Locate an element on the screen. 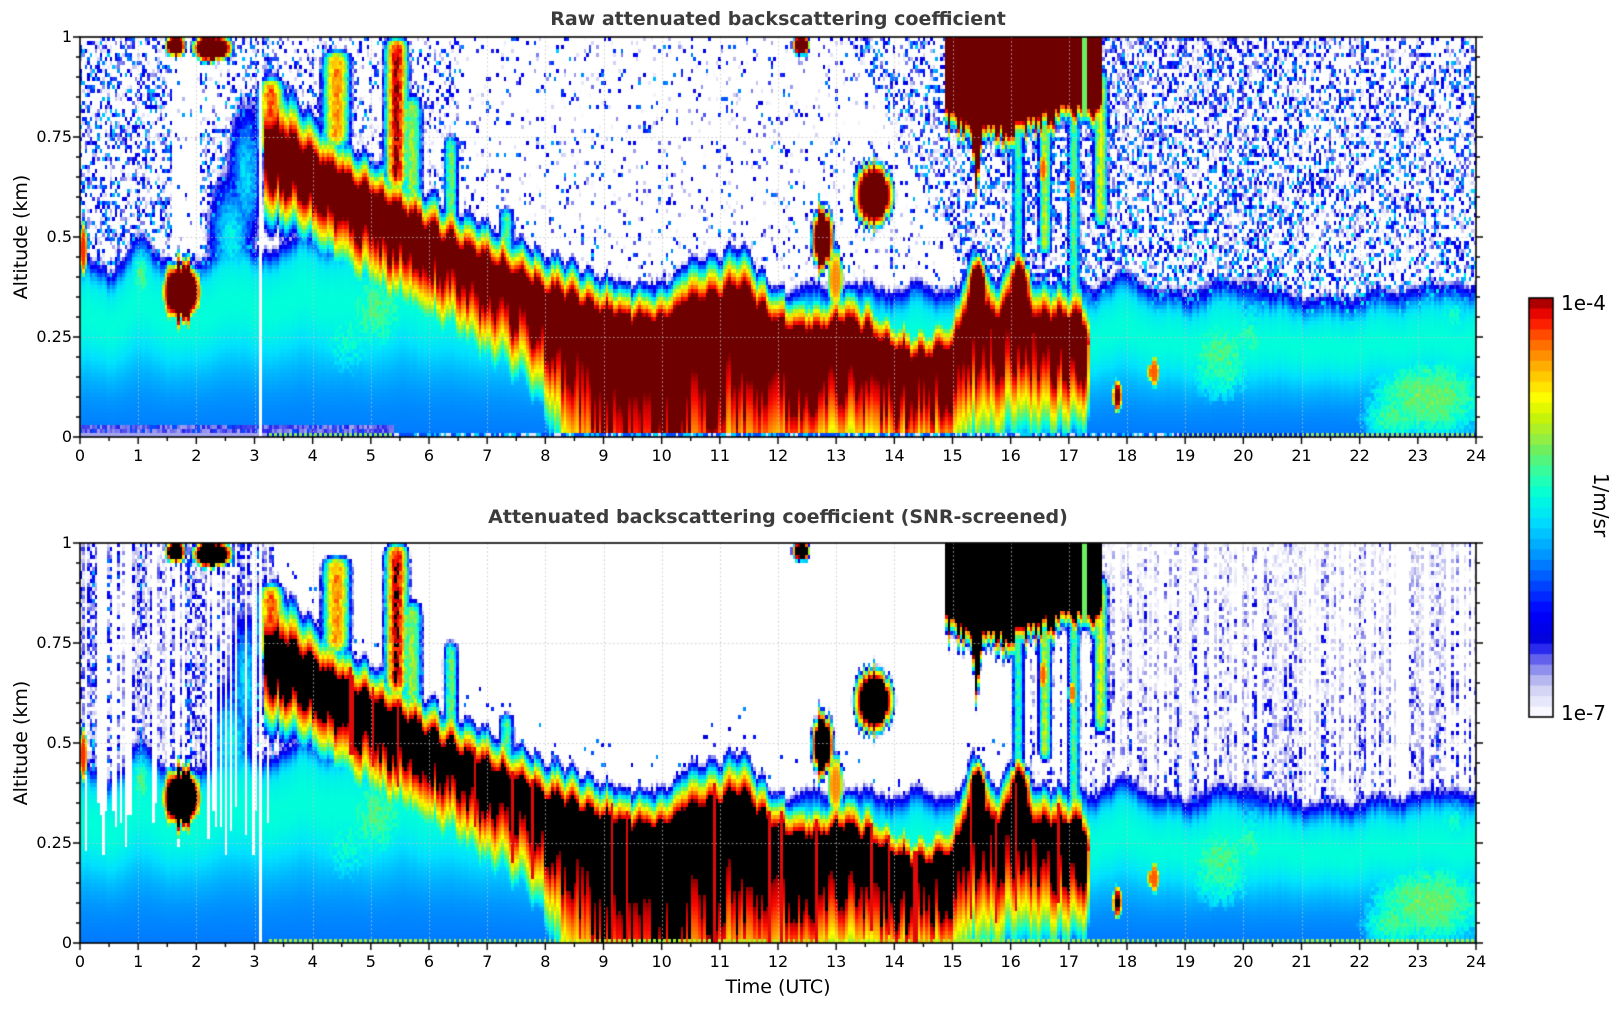  y-tick-label-1-0.75: 0.75 is located at coordinates (54, 642).